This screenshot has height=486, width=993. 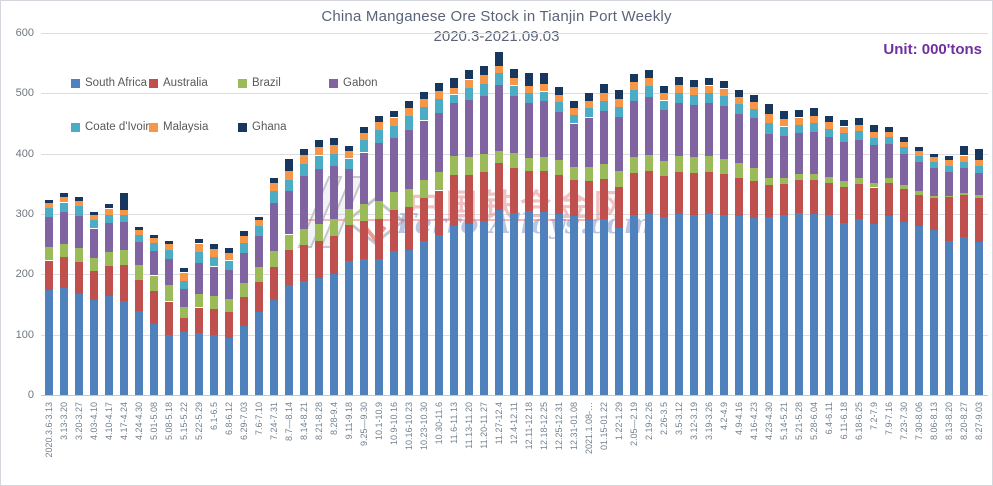 I want to click on x-tick-label: 12.11-12.18, so click(x=528, y=426).